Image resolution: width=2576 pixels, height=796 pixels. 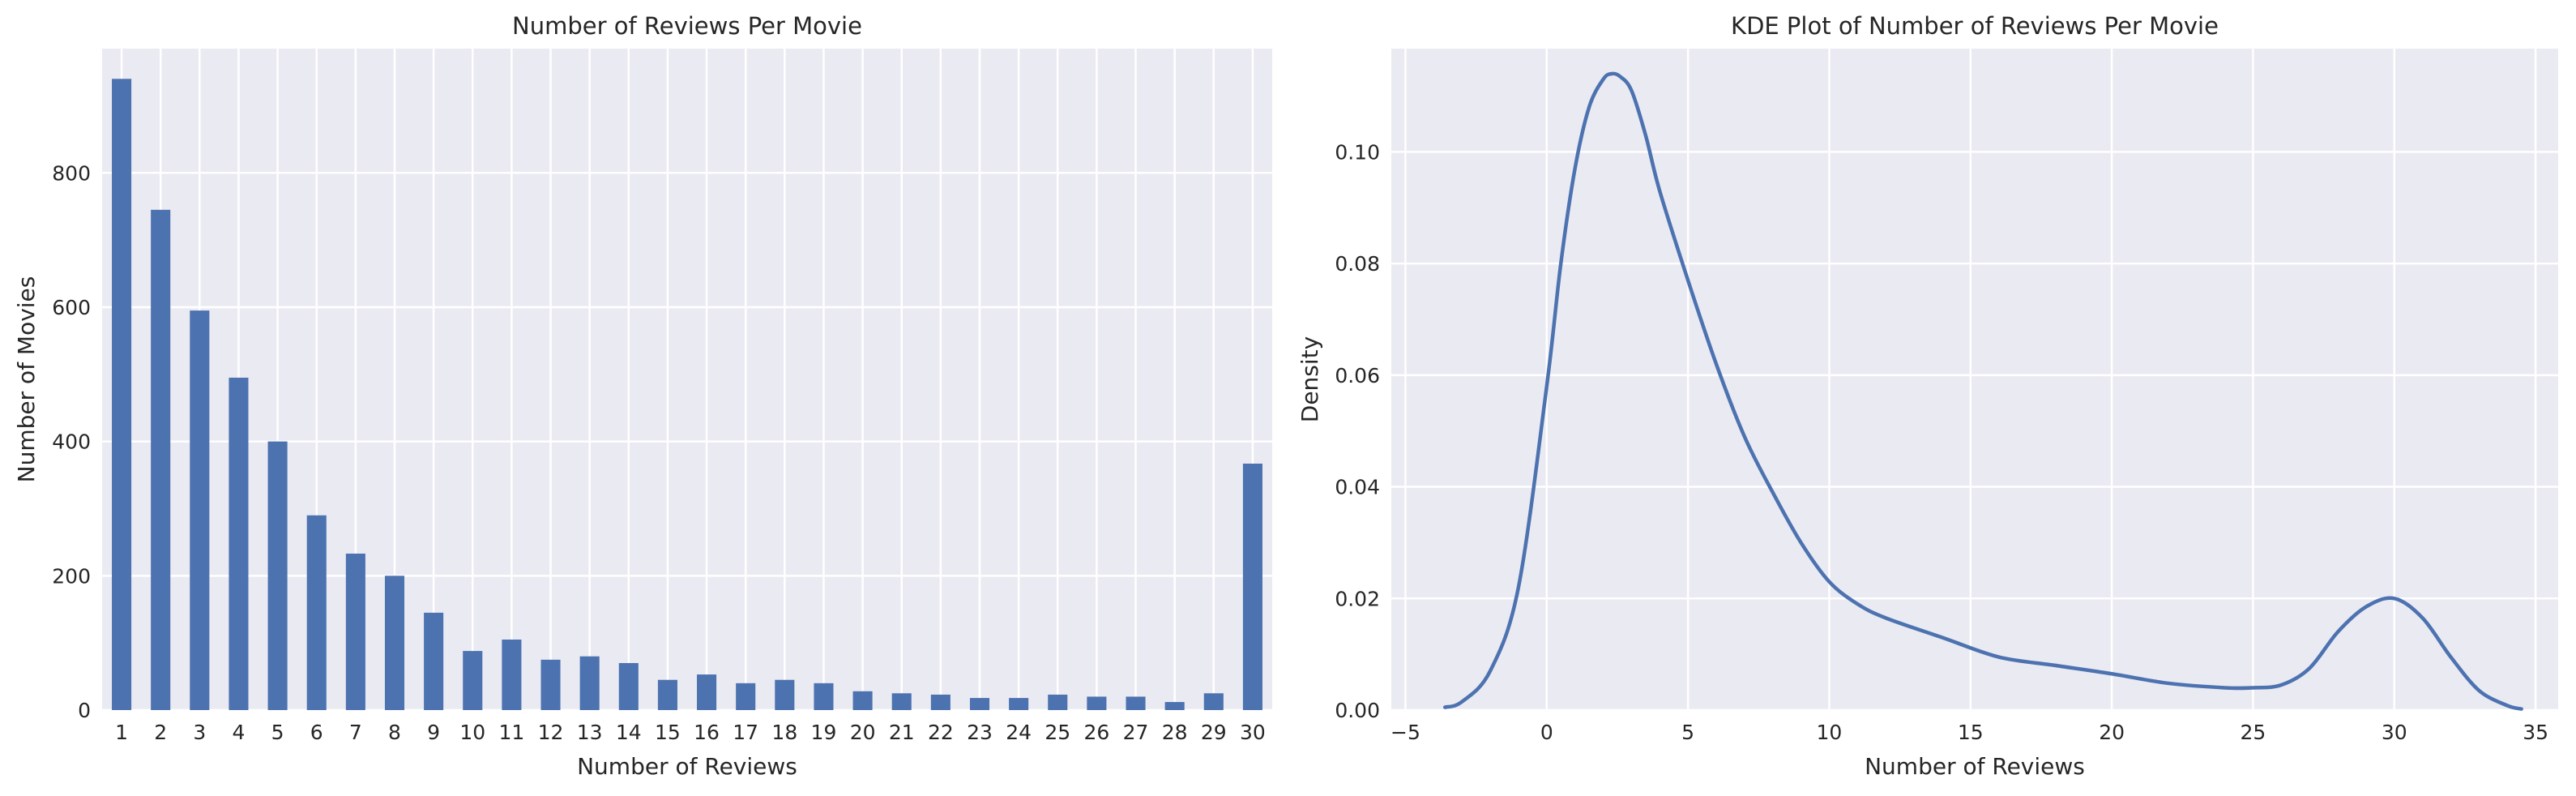 I want to click on kde-x-tick-label: 25, so click(x=2253, y=732).